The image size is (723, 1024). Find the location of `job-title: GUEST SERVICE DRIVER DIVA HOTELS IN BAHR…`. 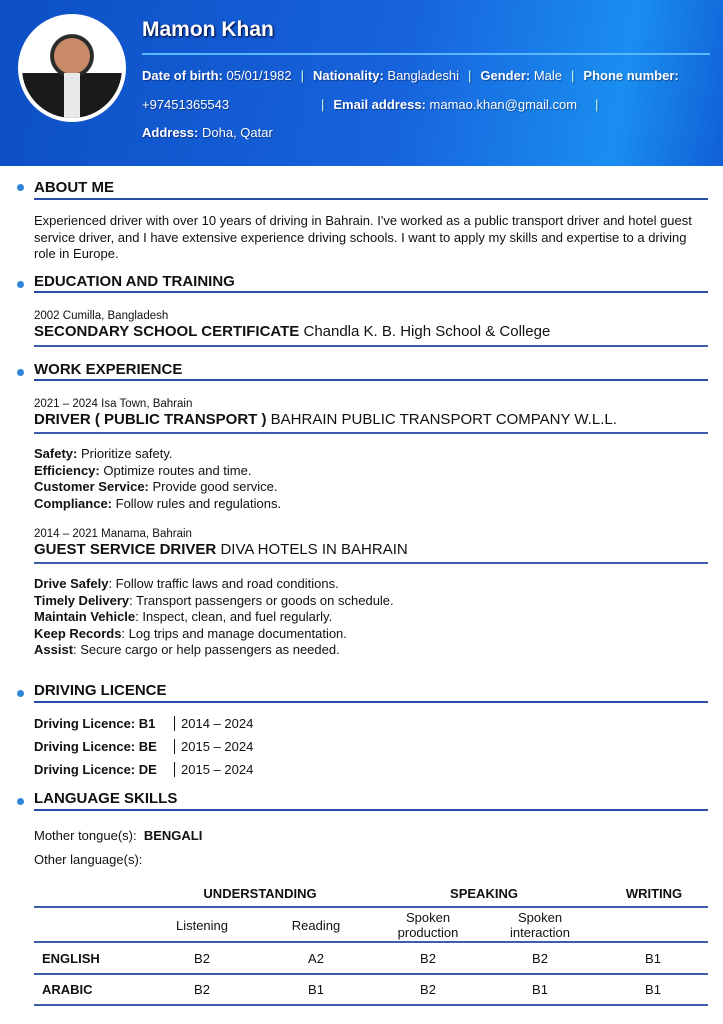

job-title: GUEST SERVICE DRIVER DIVA HOTELS IN BAHR… is located at coordinates (221, 550).